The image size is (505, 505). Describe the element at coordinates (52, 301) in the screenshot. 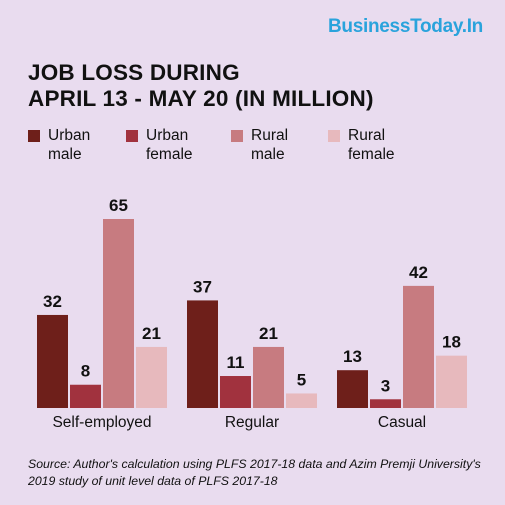

I see `data-label: 32` at that location.